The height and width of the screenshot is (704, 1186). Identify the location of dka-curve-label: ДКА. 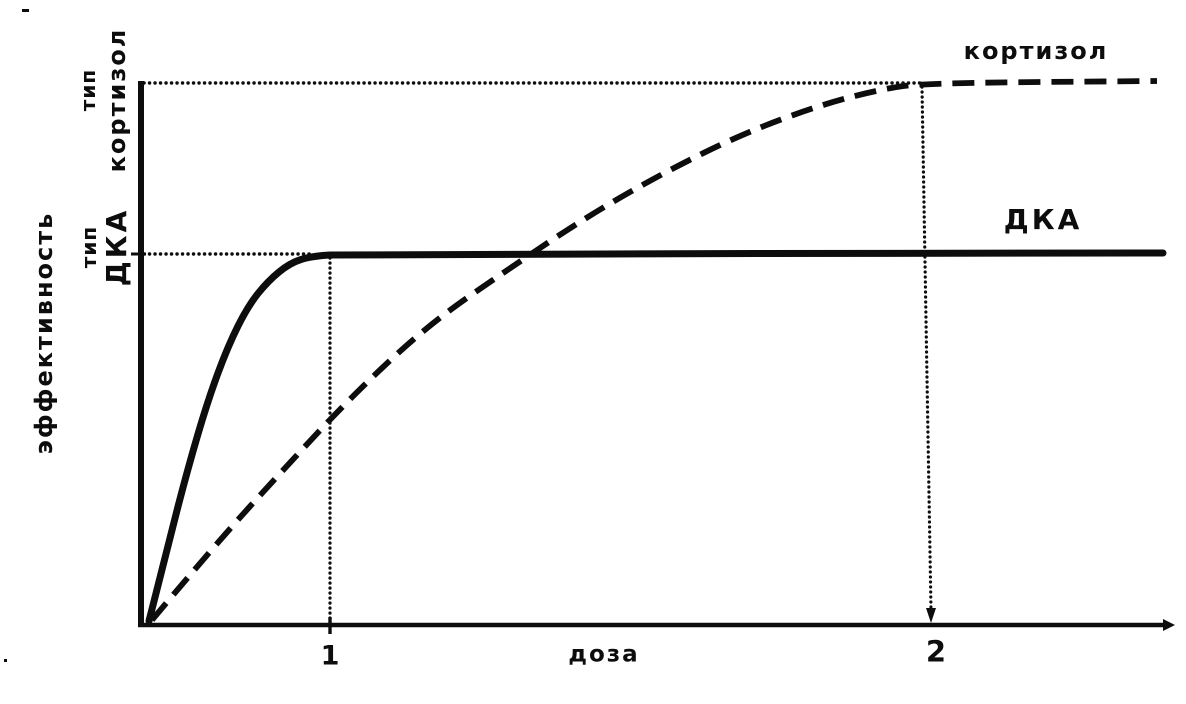
(1043, 219).